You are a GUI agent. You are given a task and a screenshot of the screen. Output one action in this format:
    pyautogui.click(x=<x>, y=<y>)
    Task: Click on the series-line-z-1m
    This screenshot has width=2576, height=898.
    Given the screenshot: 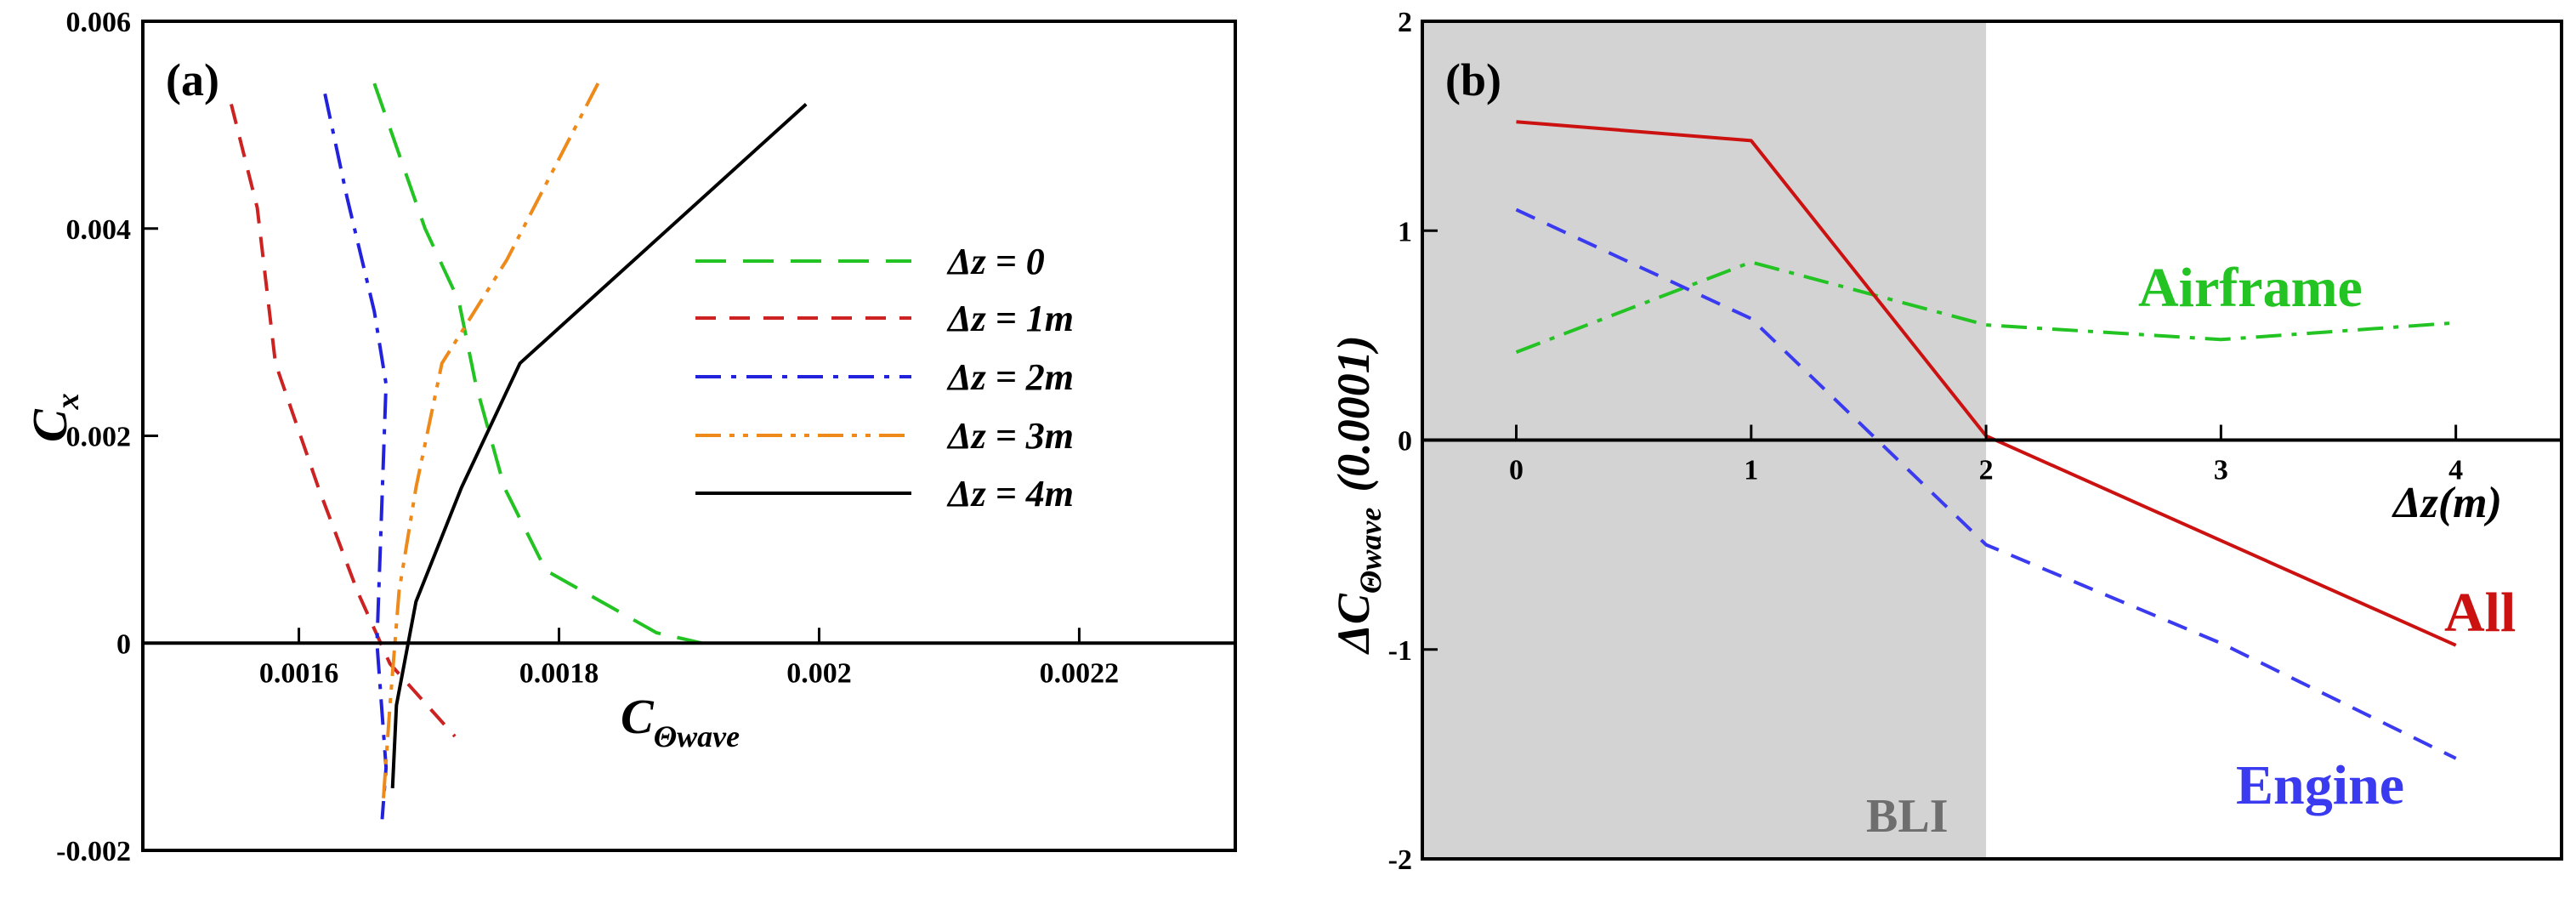 What is the action you would take?
    pyautogui.click(x=344, y=421)
    